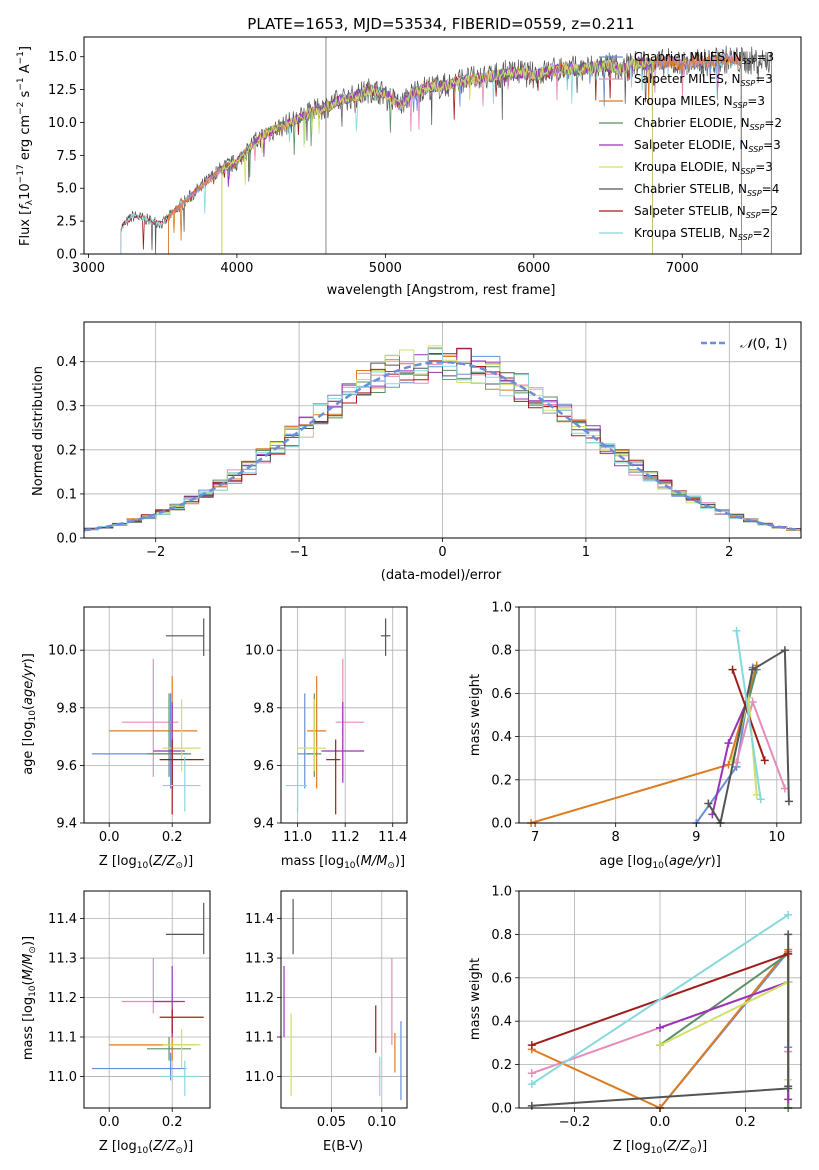 The image size is (819, 1170). I want to click on spectrum-ylabel: Flux [fλ10−17 erg cm−2 s−1 A−1], so click(25, 146).